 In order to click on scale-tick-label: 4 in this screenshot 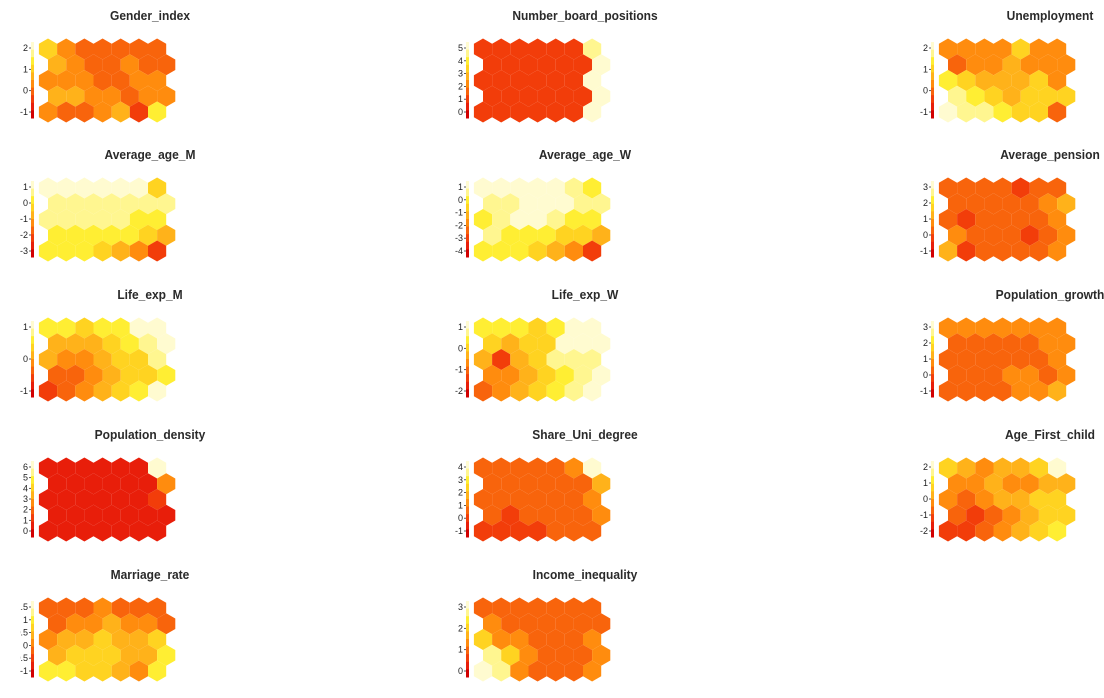, I will do `click(460, 467)`.